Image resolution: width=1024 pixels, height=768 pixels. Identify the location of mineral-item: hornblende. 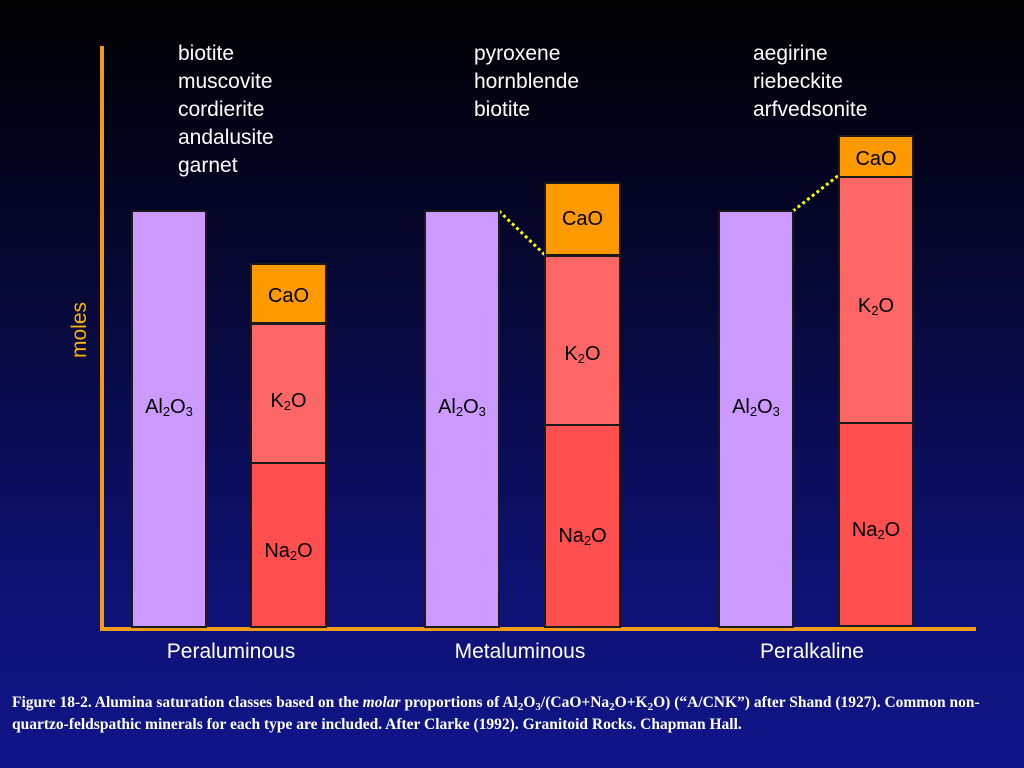
(527, 81).